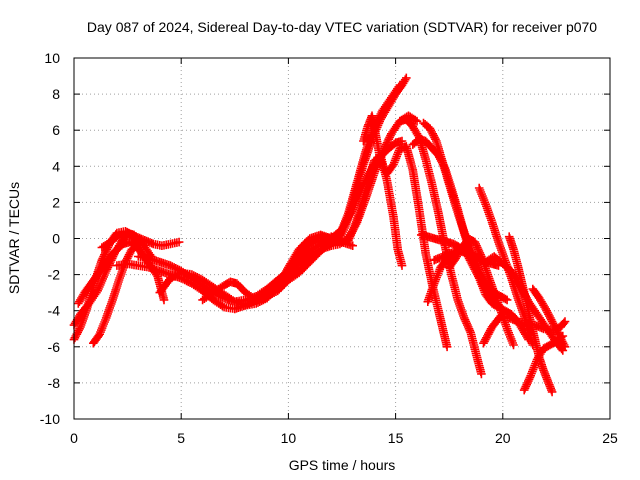 The image size is (640, 480). Describe the element at coordinates (52, 58) in the screenshot. I see `y-tick-label: 10` at that location.